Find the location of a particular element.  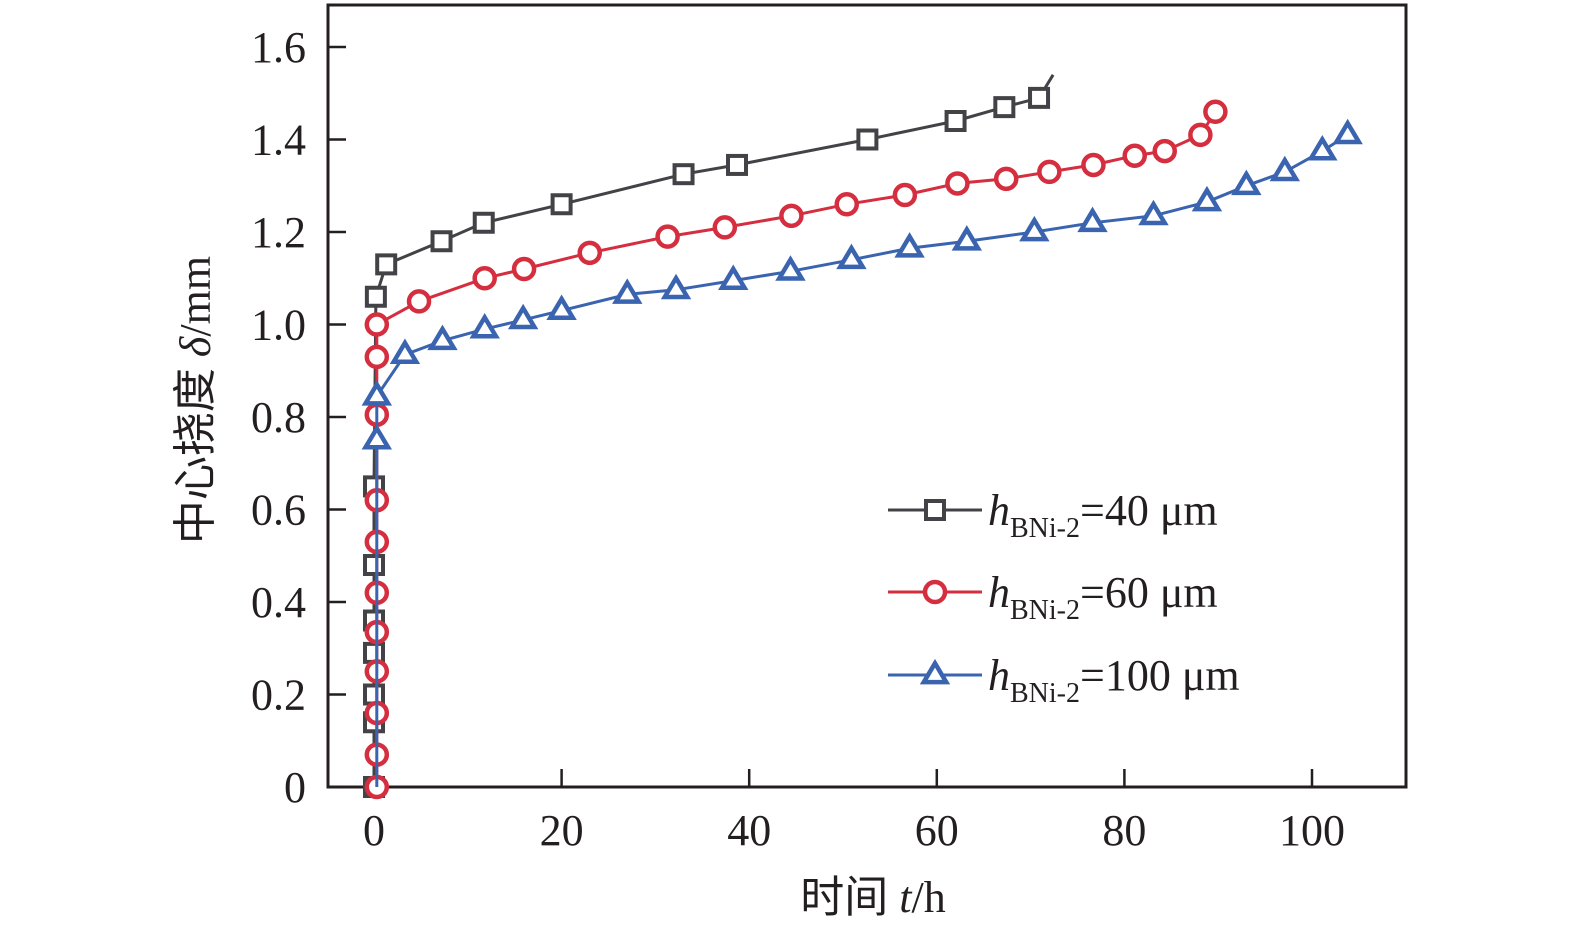

legend: hBNi-2=40 μm hBNi-2=60 μm hBNi-2=100 μm is located at coordinates (1064, 597).